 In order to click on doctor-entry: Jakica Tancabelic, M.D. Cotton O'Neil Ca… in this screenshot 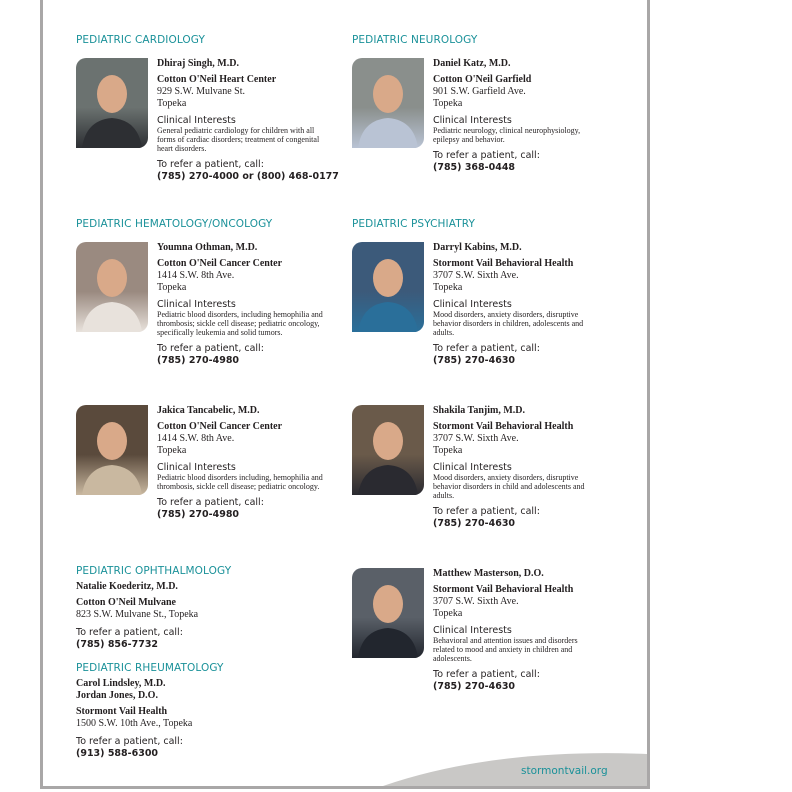, I will do `click(252, 463)`.